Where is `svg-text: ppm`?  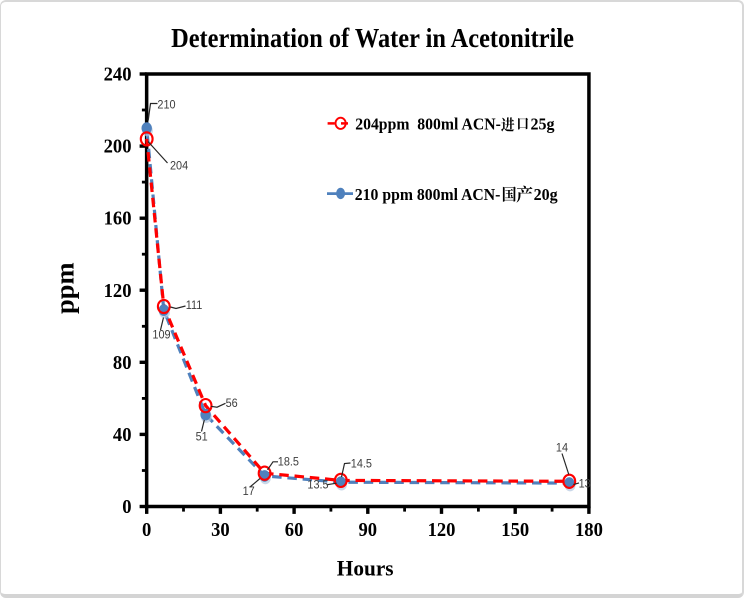
svg-text: ppm is located at coordinates (65, 288).